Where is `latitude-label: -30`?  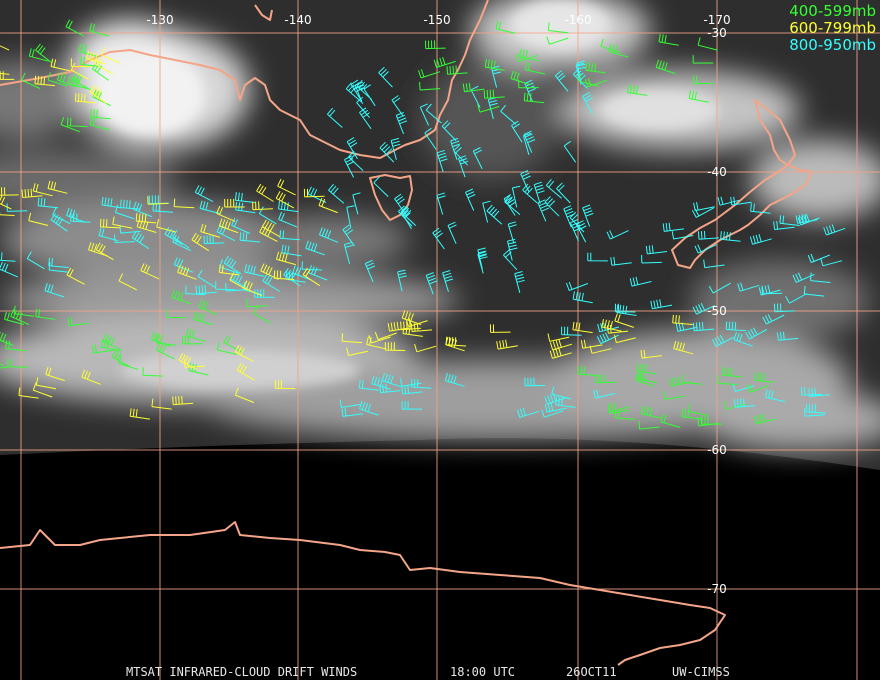 latitude-label: -30 is located at coordinates (717, 33).